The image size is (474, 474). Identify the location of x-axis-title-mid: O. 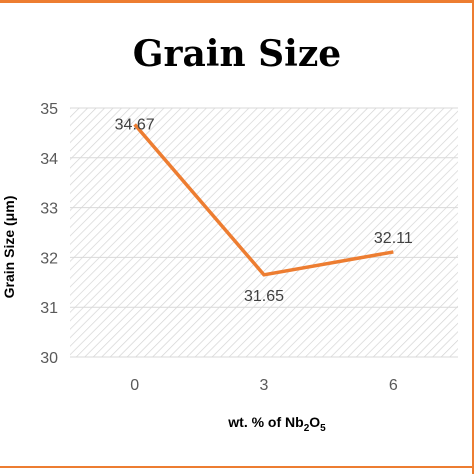
(314, 422).